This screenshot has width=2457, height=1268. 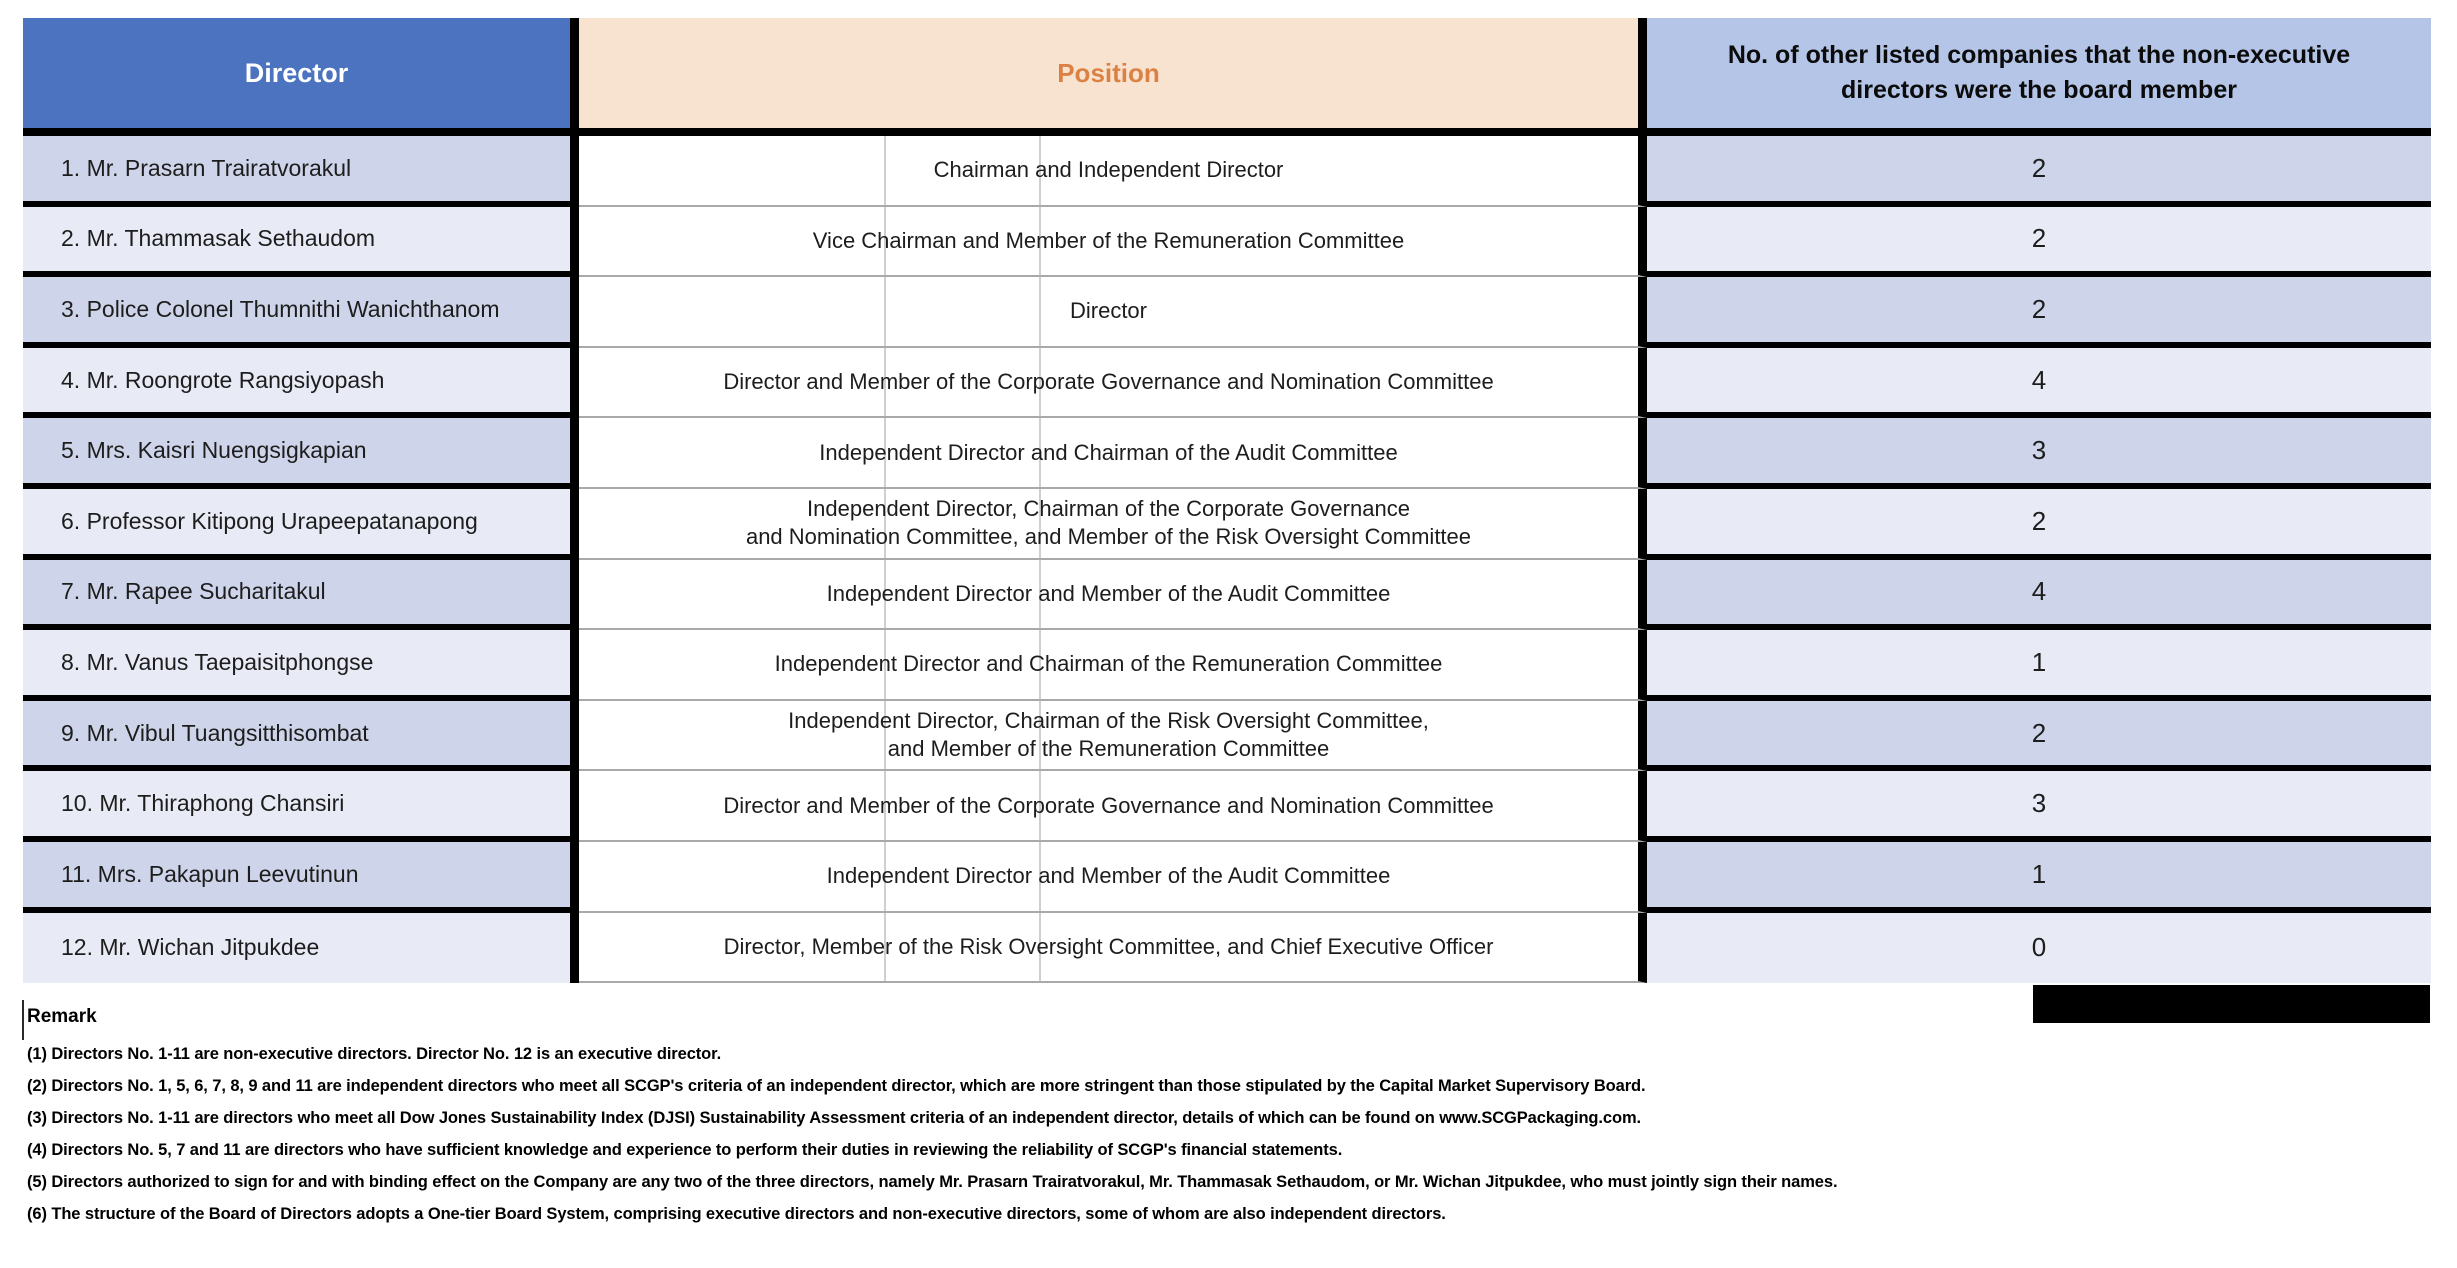 What do you see at coordinates (301, 665) in the screenshot?
I see `director-name-cell: 8. Mr. Vanus Taepaisitphongse` at bounding box center [301, 665].